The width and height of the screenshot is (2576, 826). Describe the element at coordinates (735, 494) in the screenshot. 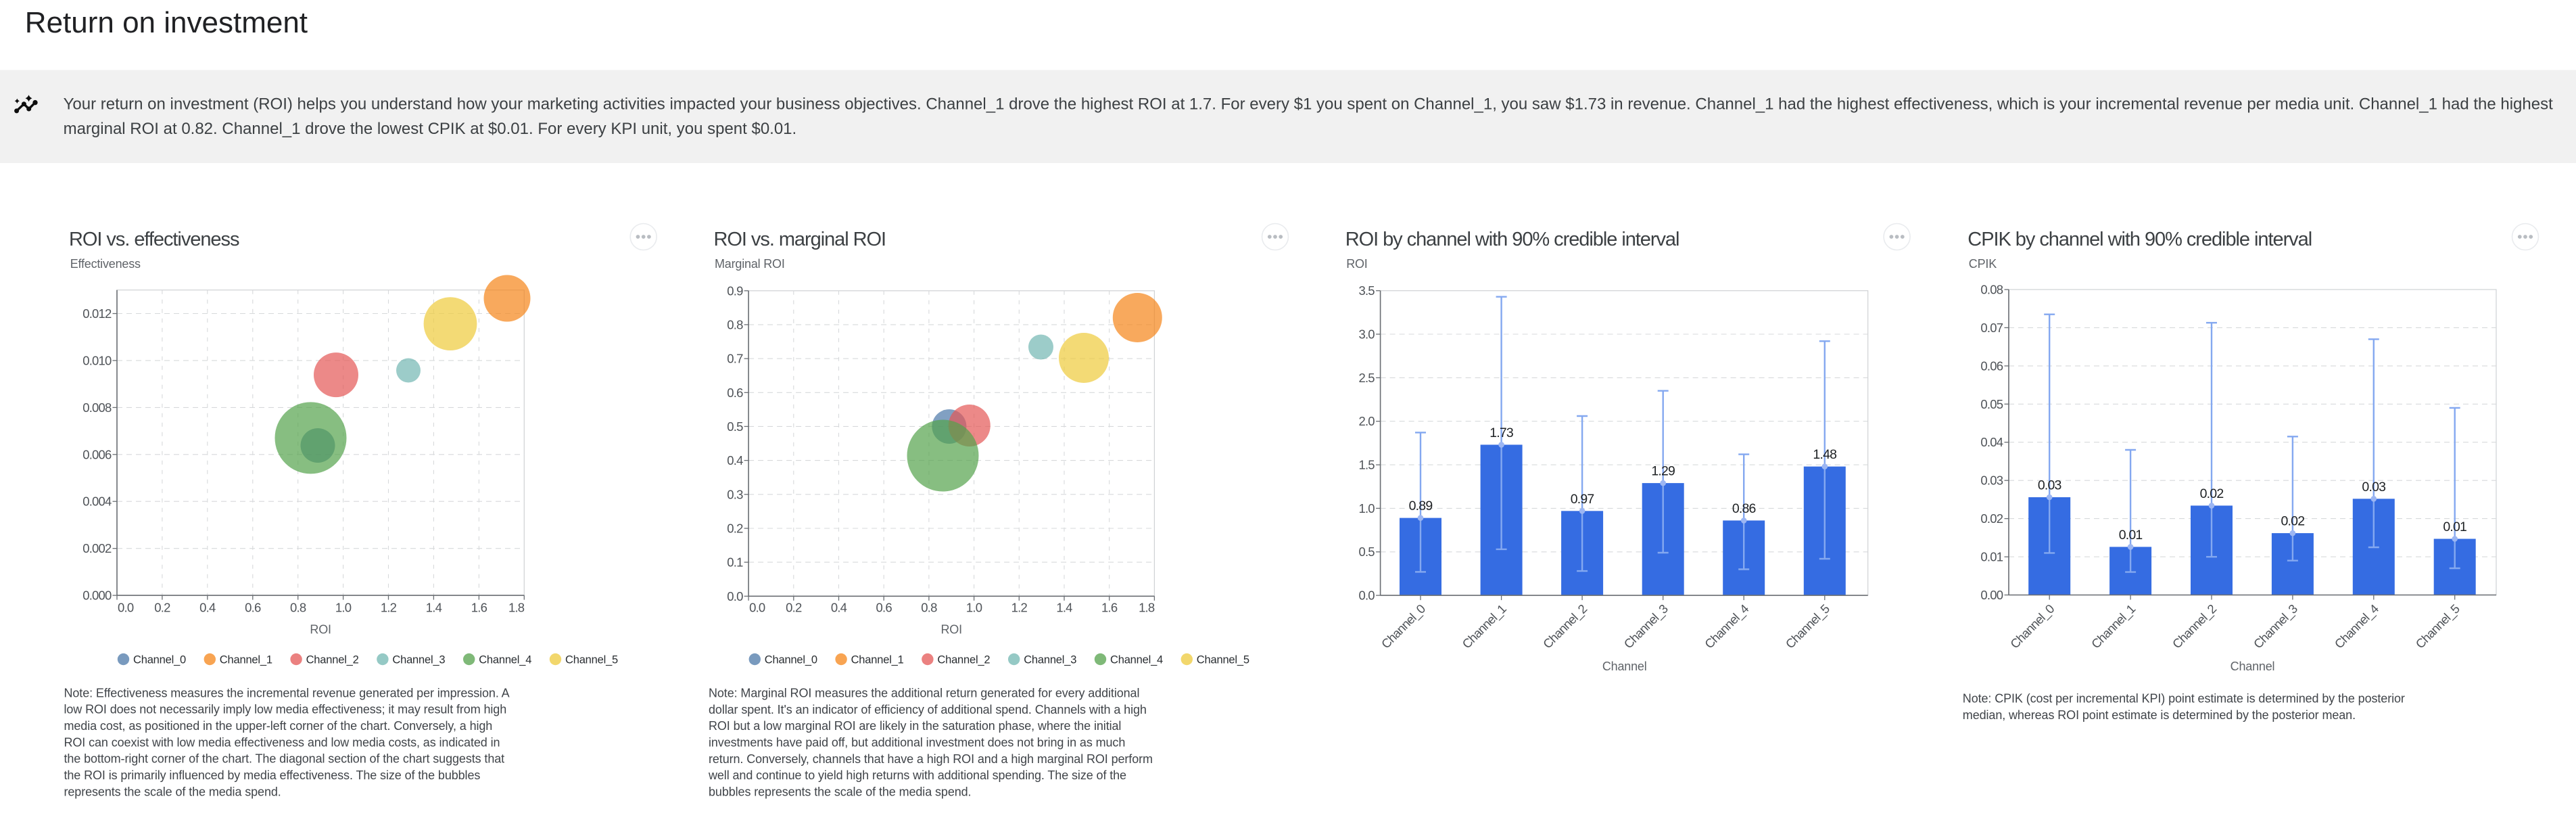

I see `svg-text: 0.3` at that location.